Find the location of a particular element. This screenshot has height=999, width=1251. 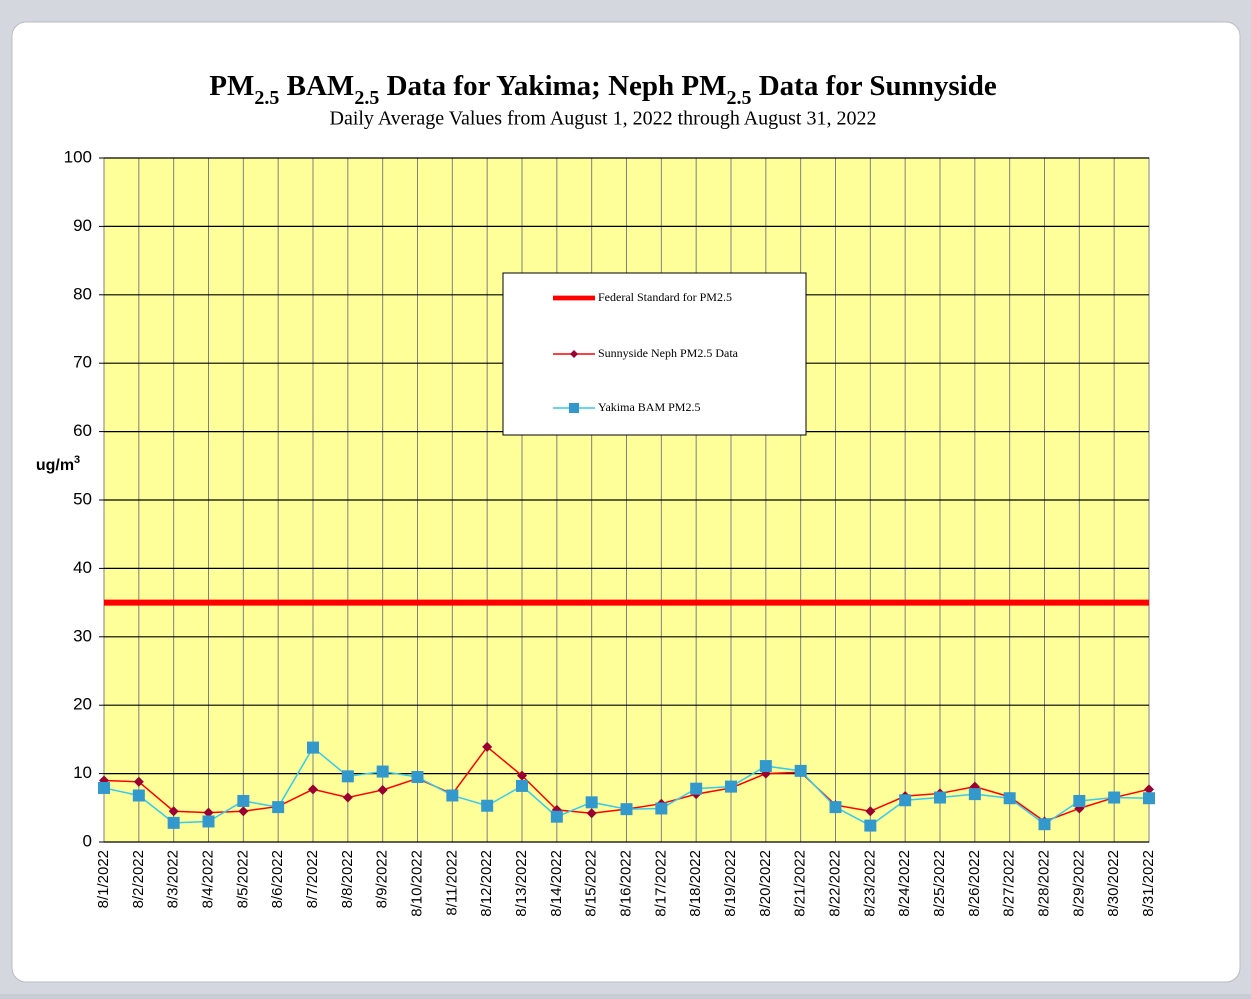

x-tick-label: 8/6/2022 is located at coordinates (277, 879).